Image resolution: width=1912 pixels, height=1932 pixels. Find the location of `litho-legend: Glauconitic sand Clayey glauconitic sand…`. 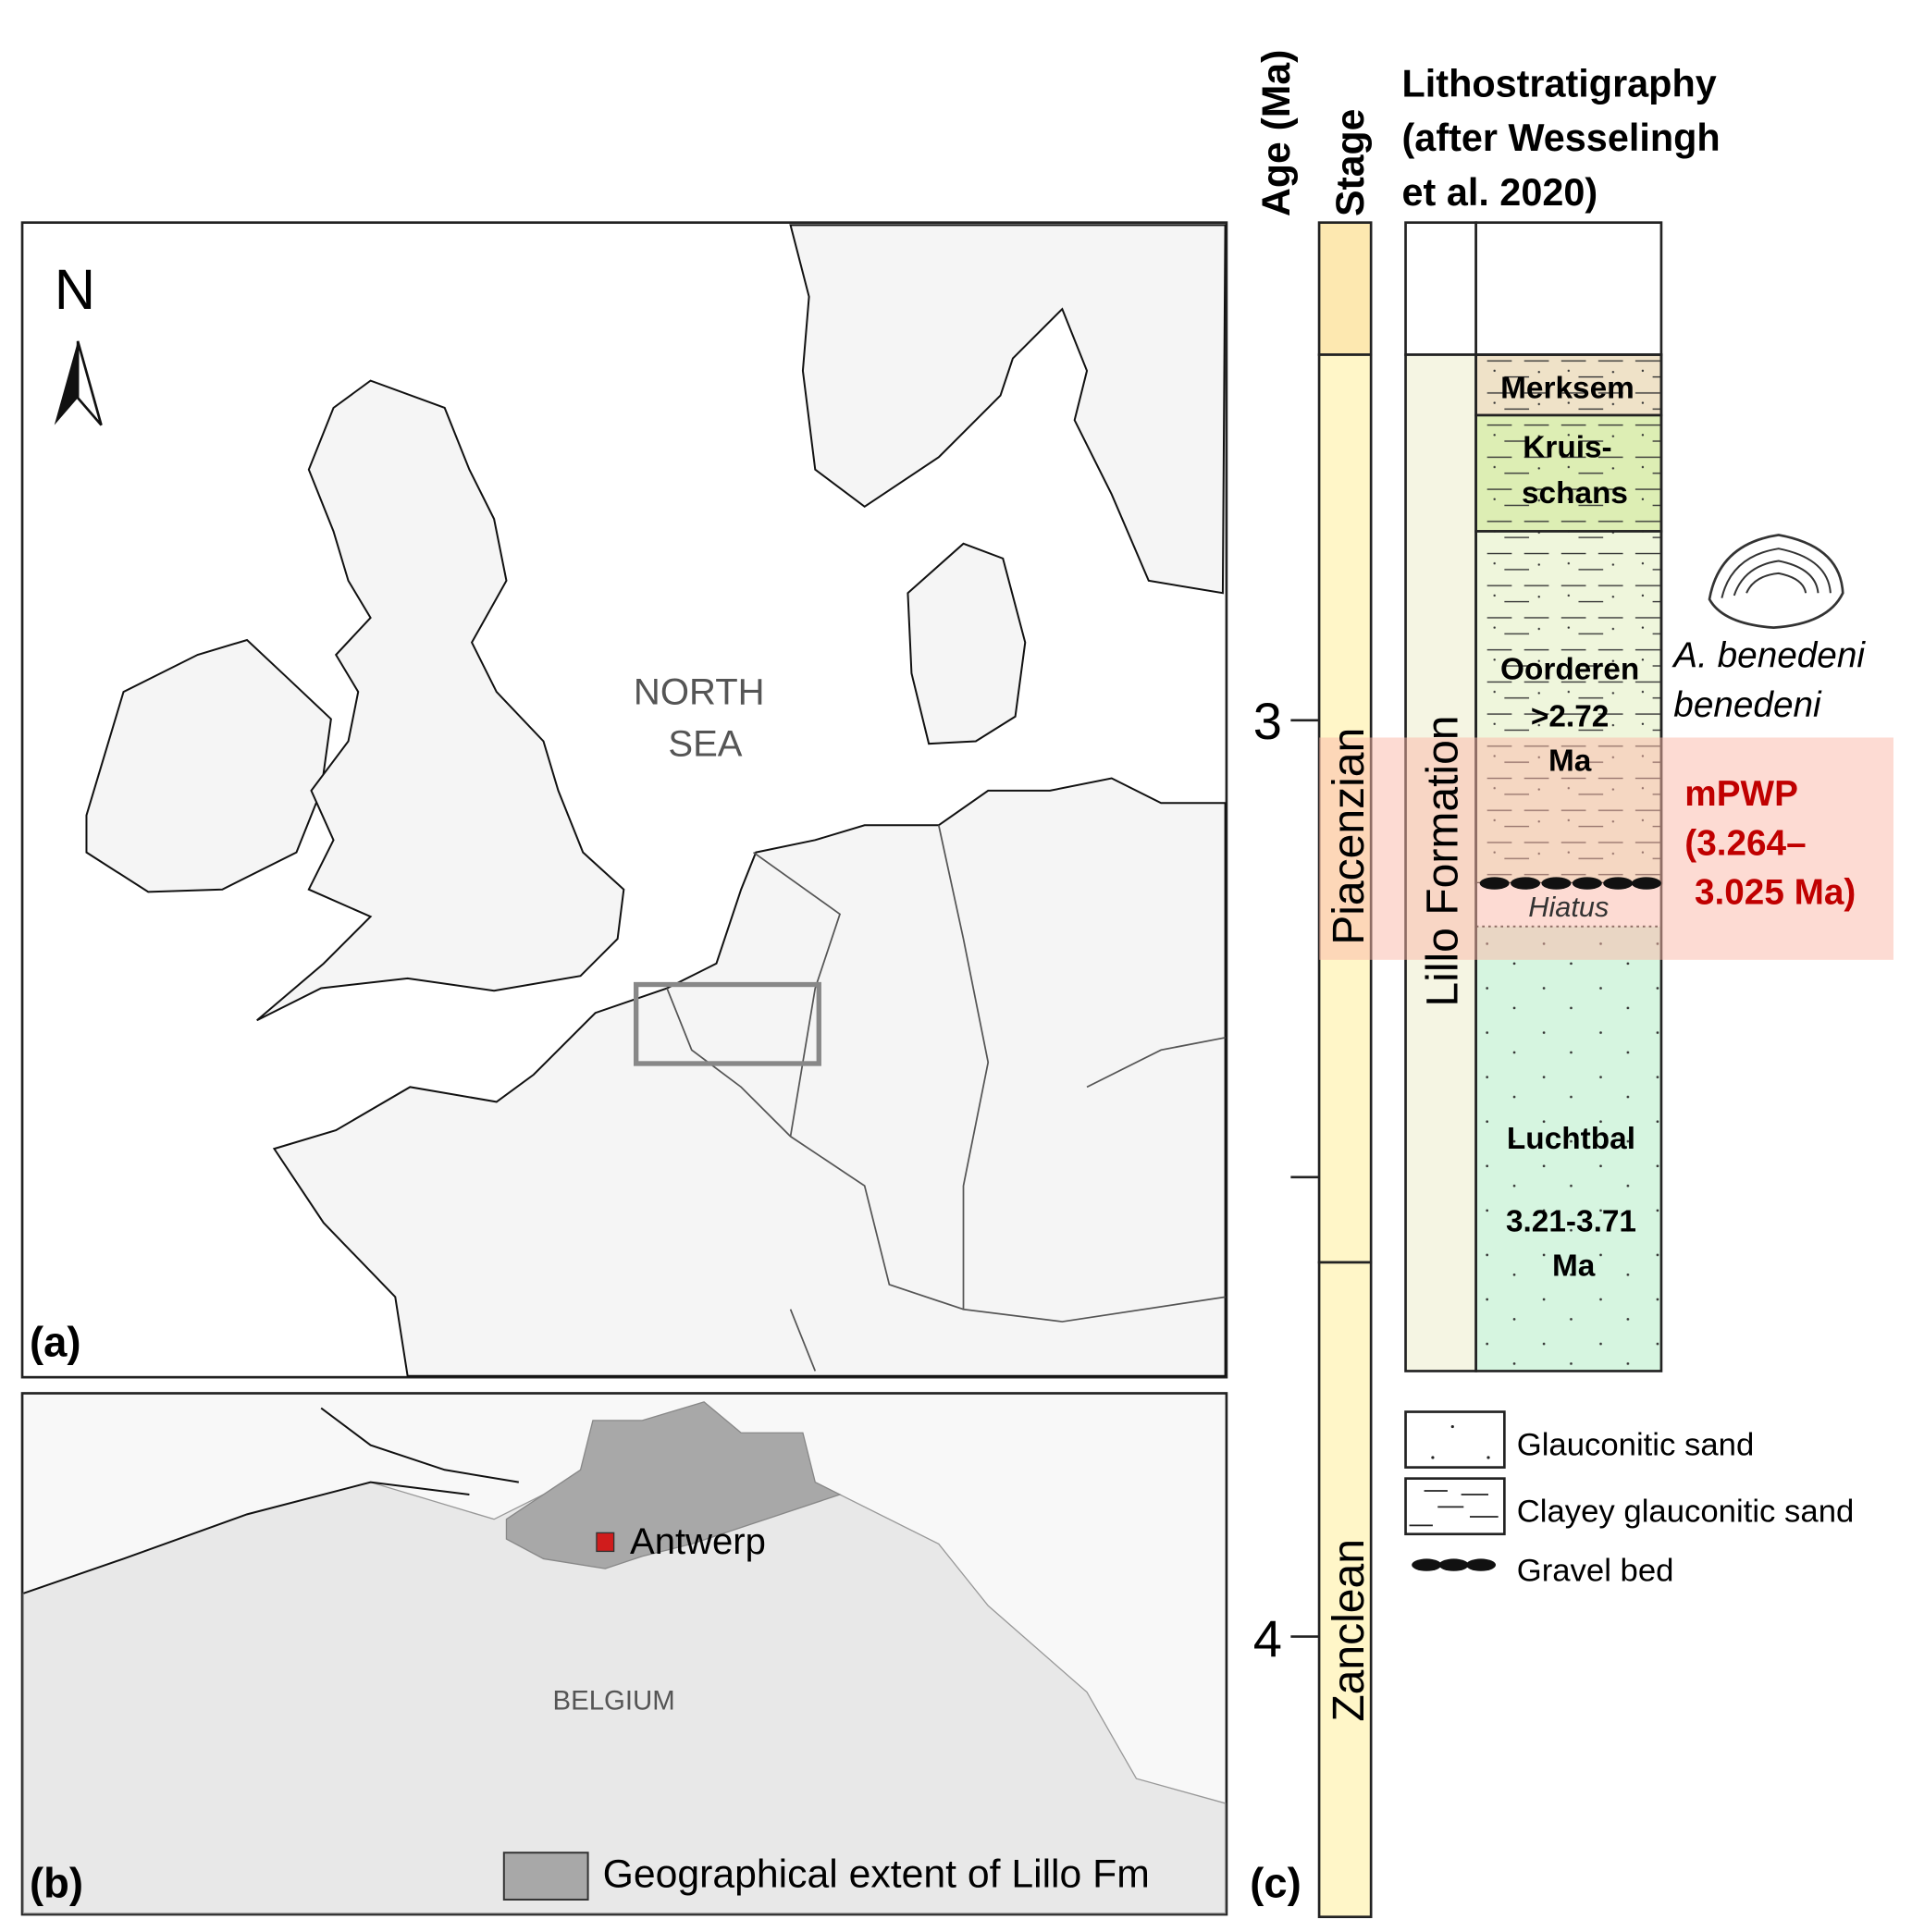

litho-legend: Glauconitic sand Clayey glauconitic sand… is located at coordinates (1629, 1499).